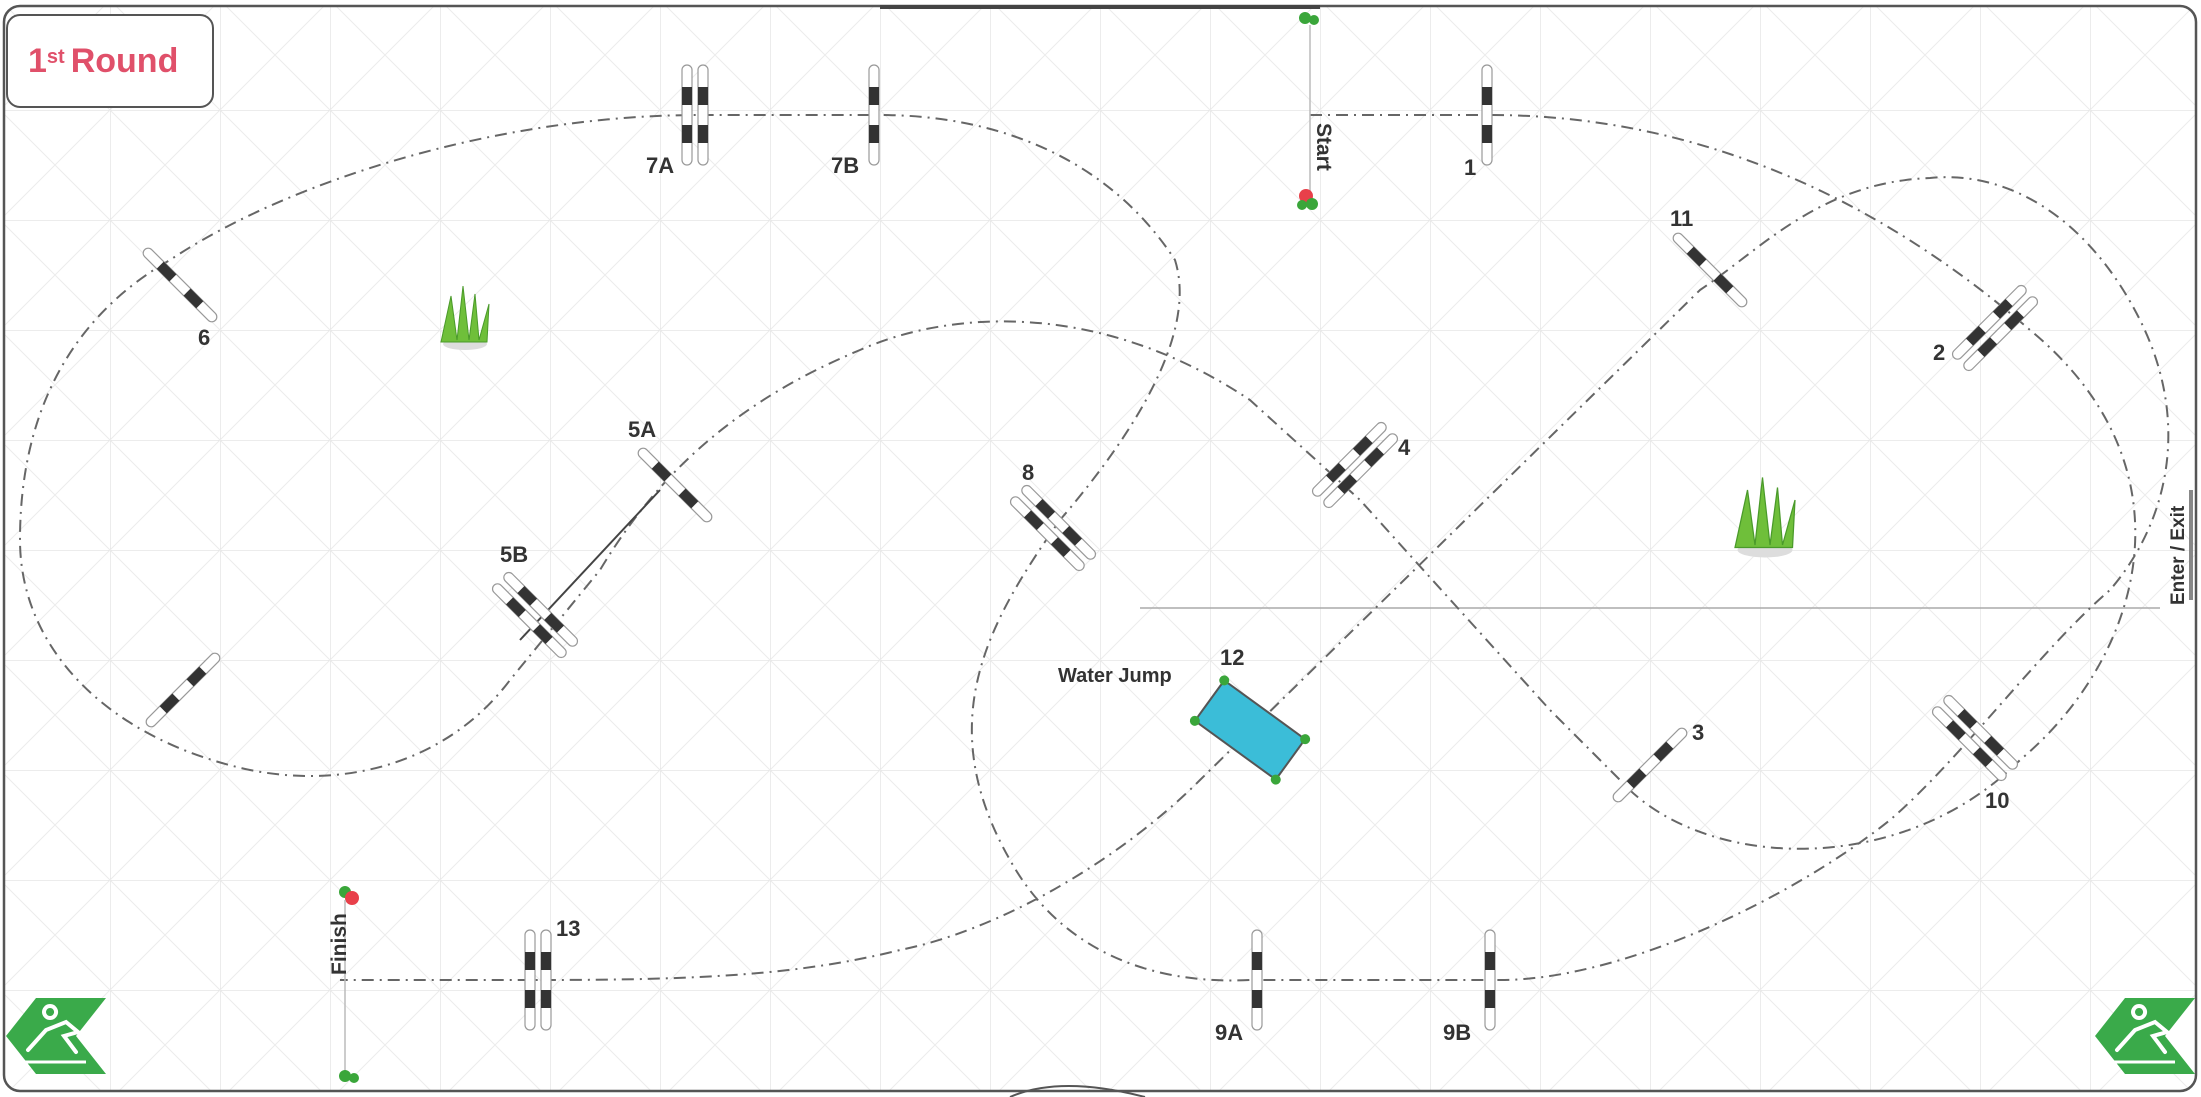 The height and width of the screenshot is (1097, 2201). Describe the element at coordinates (37, 60) in the screenshot. I see `round-number: 1` at that location.